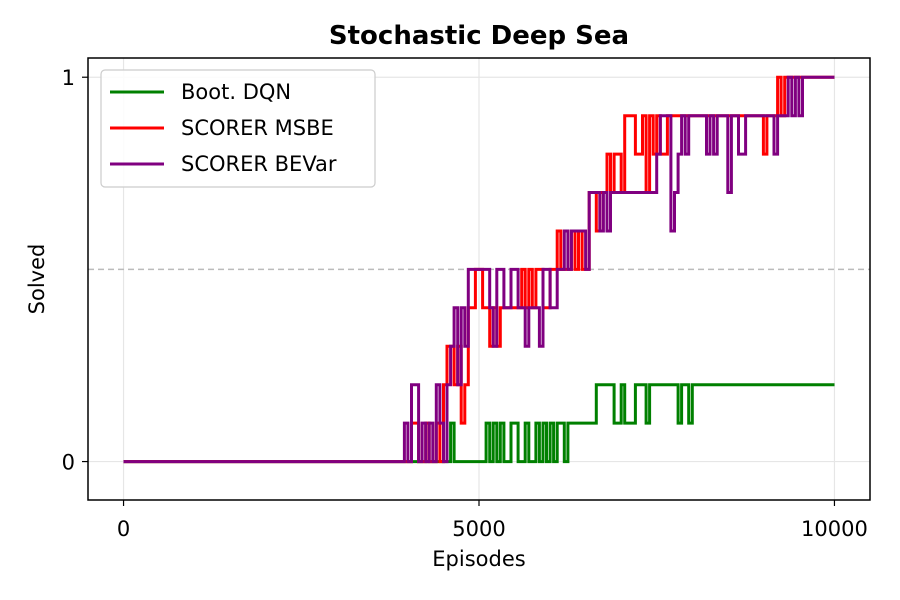 This screenshot has width=900, height=600. I want to click on legend: Boot. DQN SCORER MSBE SCORER BEVar, so click(238, 128).